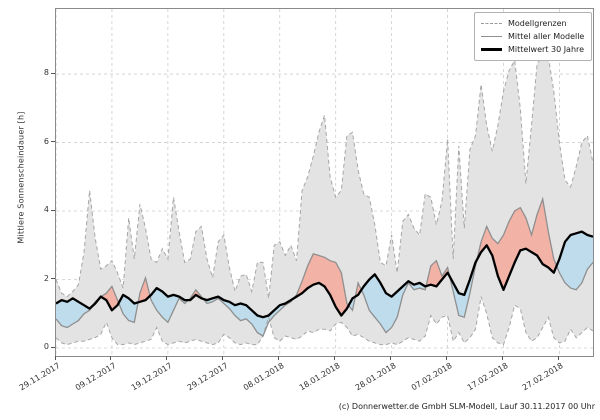  Describe the element at coordinates (491, 49) in the screenshot. I see `black-line-icon` at that location.